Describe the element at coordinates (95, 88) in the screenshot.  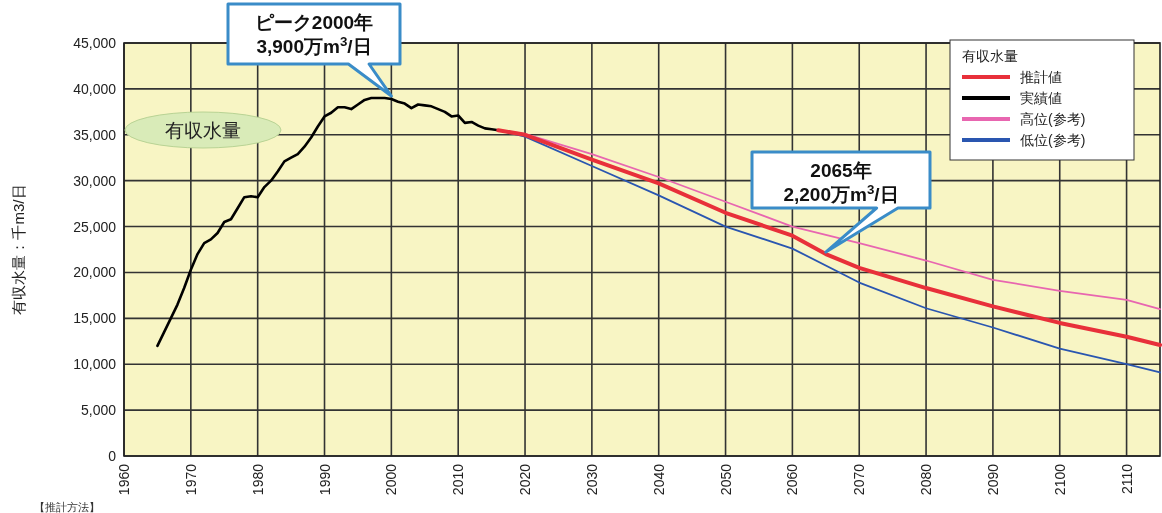
I see `y-tick-label: 40,000` at that location.